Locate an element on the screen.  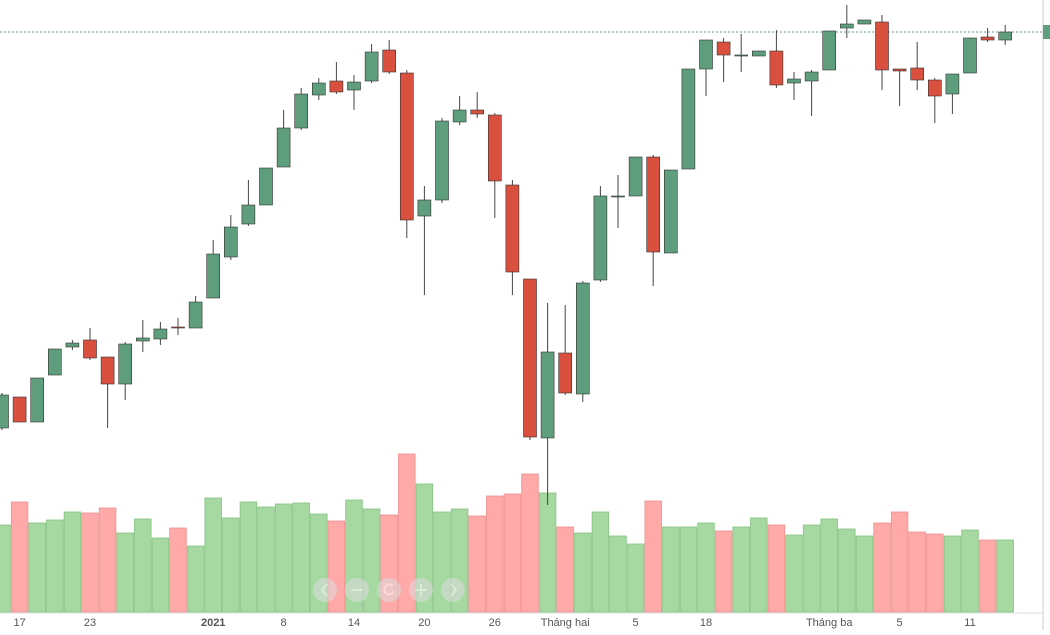
x-tick-label: 8 is located at coordinates (284, 623).